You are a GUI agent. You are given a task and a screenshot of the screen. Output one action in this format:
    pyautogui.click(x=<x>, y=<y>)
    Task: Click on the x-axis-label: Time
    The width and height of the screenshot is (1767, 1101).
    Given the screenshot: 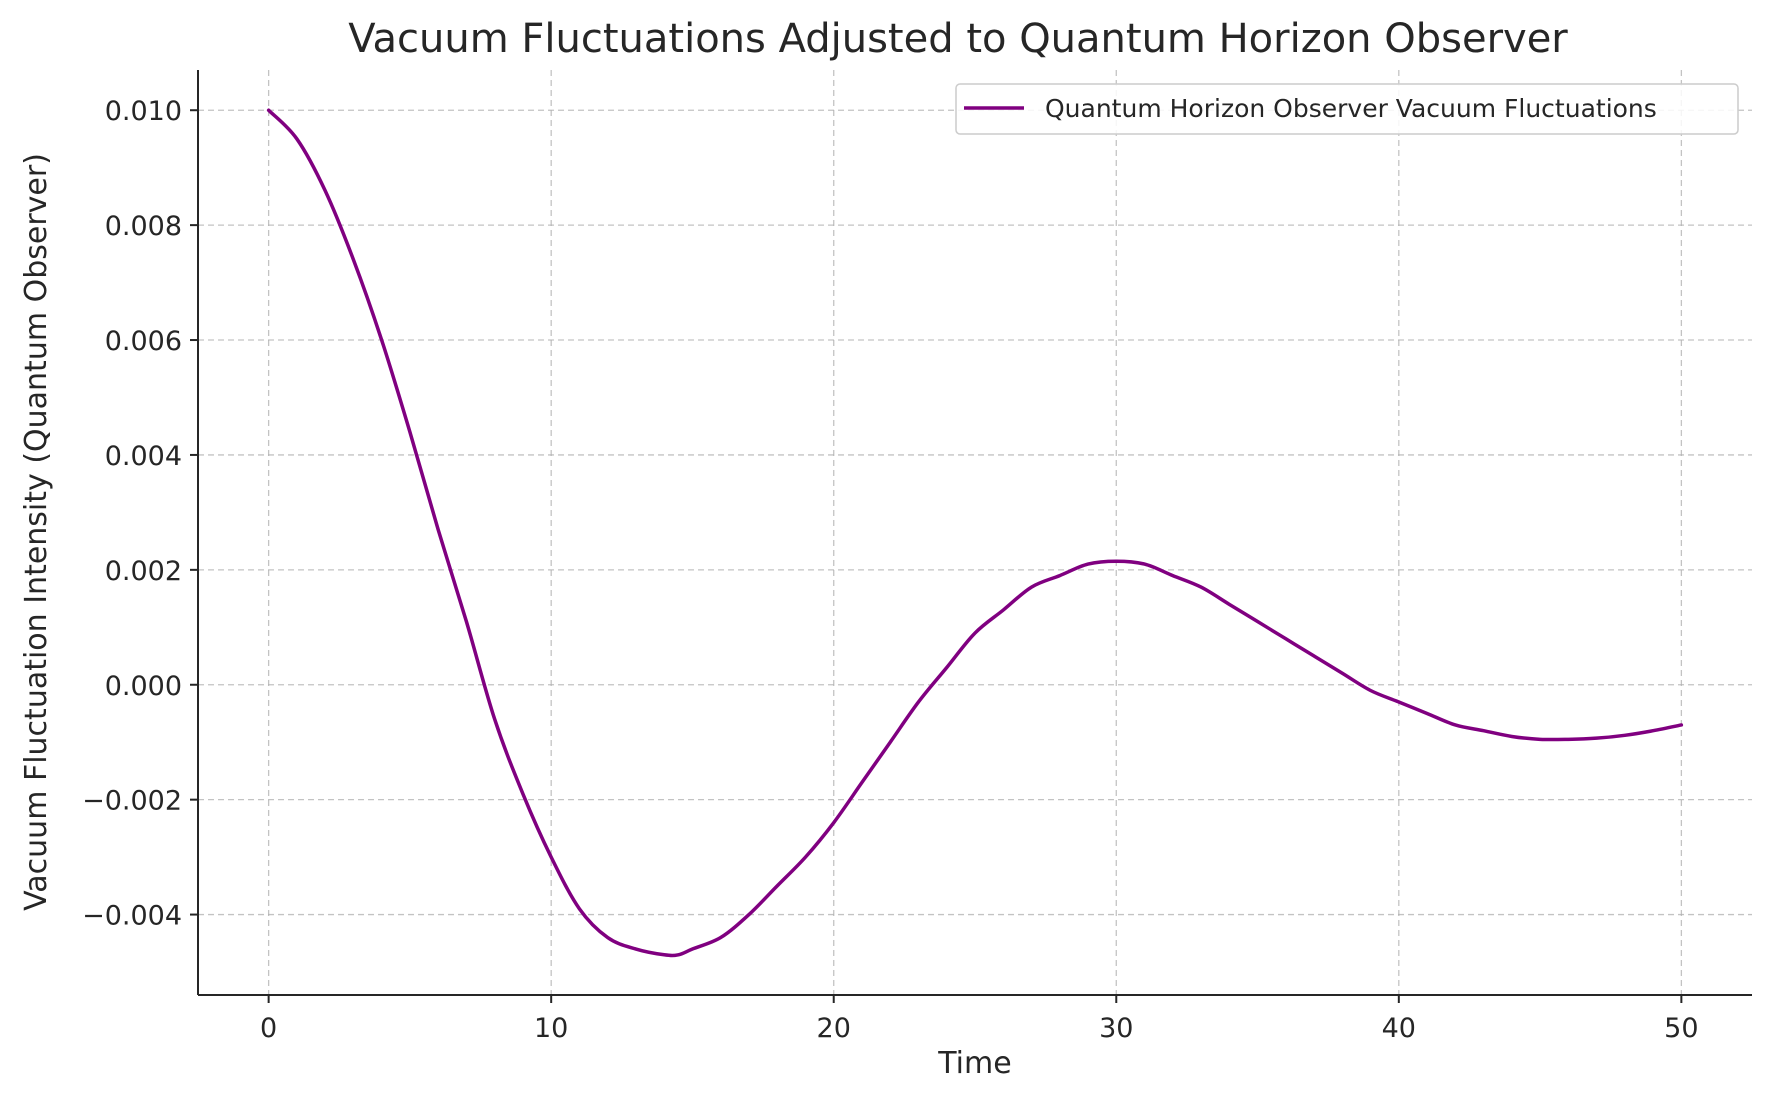 What is the action you would take?
    pyautogui.click(x=974, y=1063)
    